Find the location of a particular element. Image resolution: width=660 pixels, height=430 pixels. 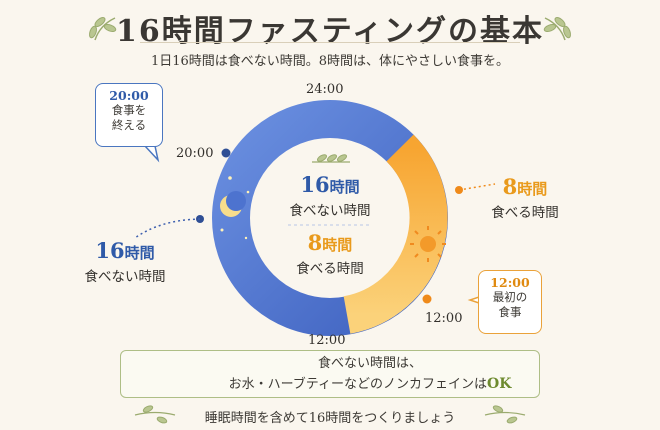

center-fast-label: 食べない時間 is located at coordinates (330, 211).